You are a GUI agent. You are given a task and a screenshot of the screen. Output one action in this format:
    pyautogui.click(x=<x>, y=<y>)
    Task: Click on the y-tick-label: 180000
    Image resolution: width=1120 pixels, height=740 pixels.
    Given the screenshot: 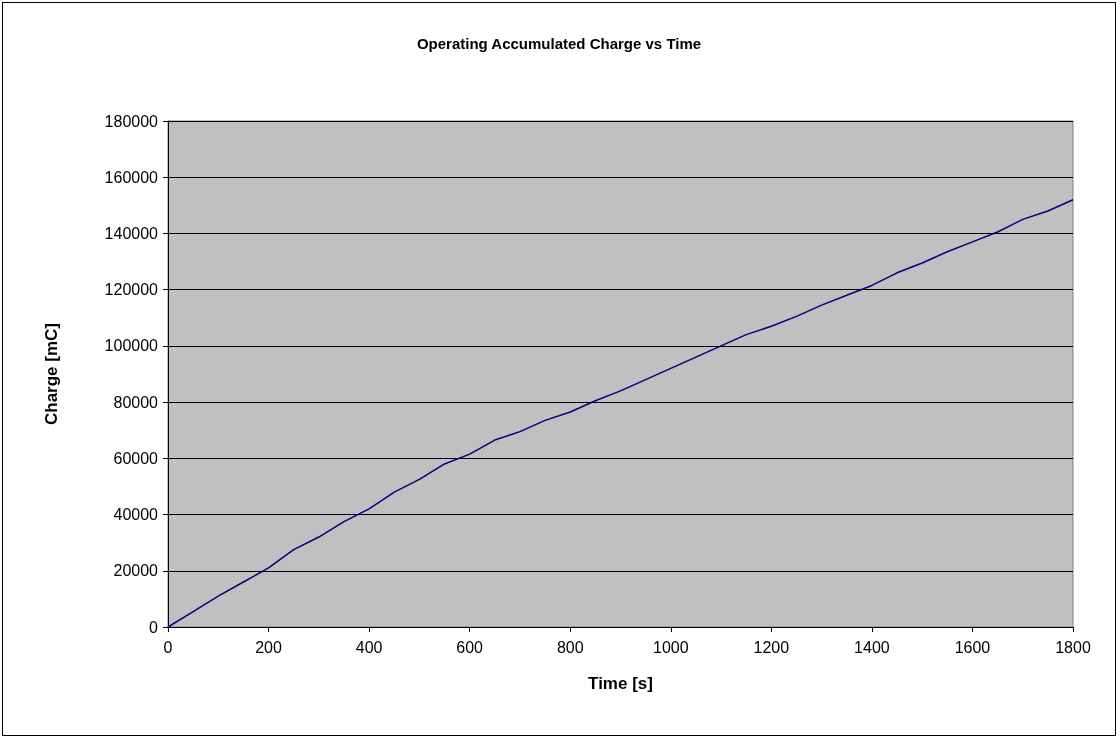 What is the action you would take?
    pyautogui.click(x=131, y=121)
    